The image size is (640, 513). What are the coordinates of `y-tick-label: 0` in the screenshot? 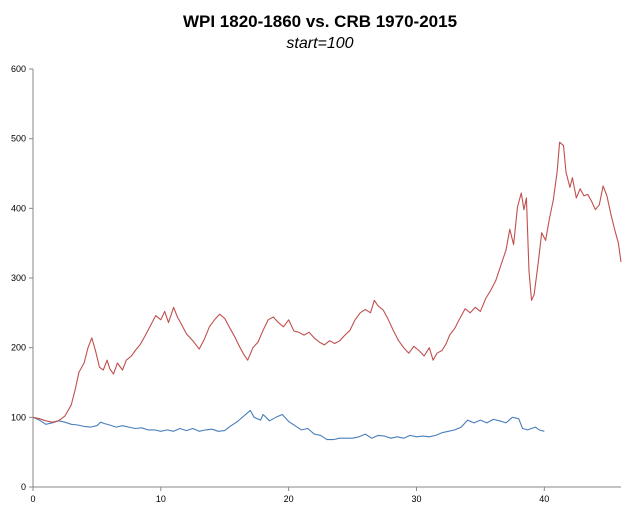 It's located at (23, 487).